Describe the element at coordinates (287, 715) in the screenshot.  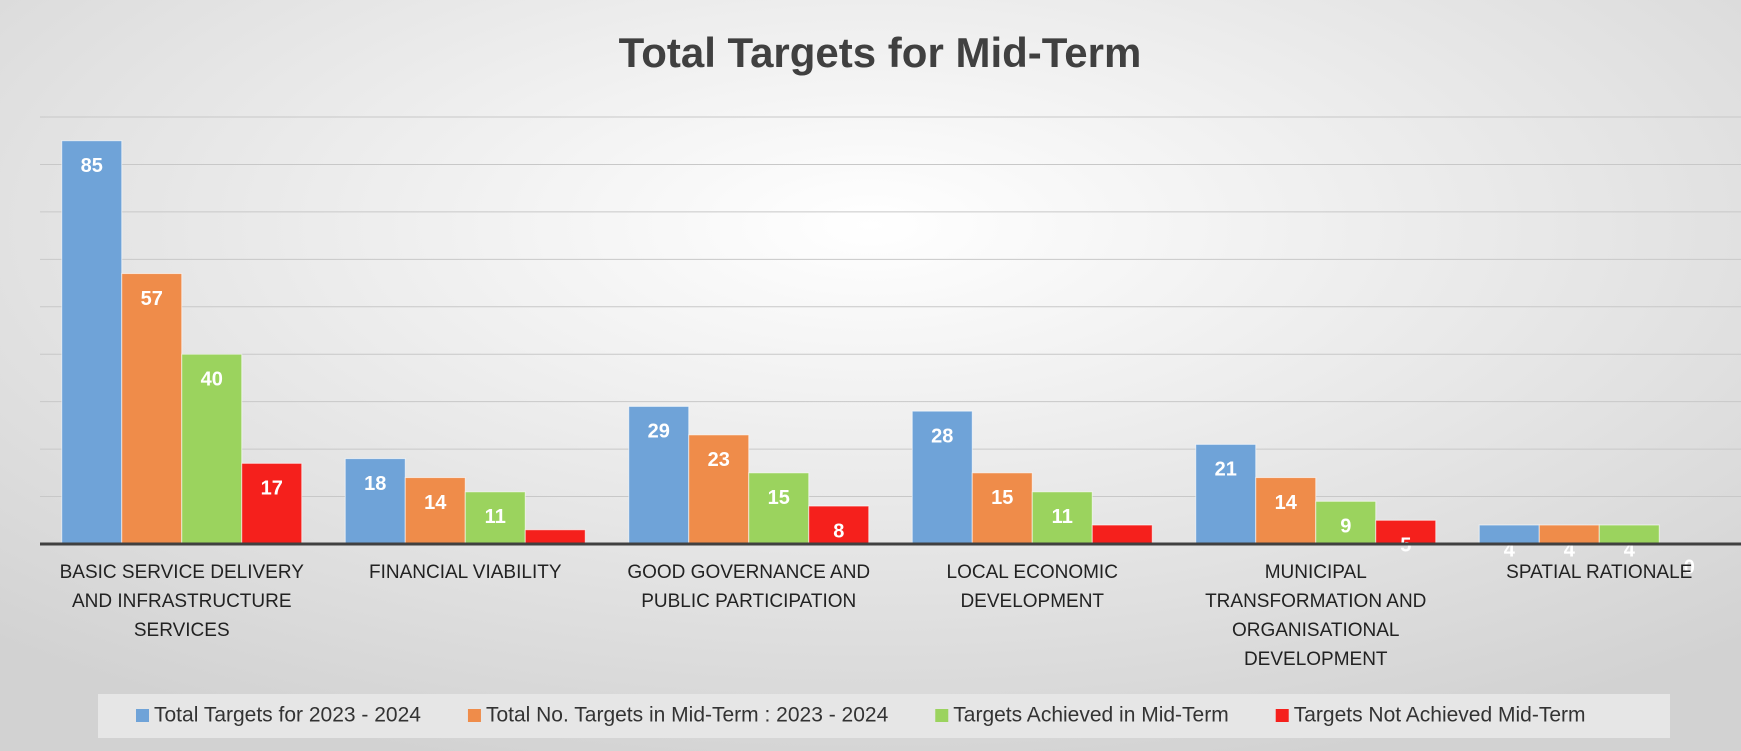
I see `legend-label: Total Targets for 2023 - 2024` at that location.